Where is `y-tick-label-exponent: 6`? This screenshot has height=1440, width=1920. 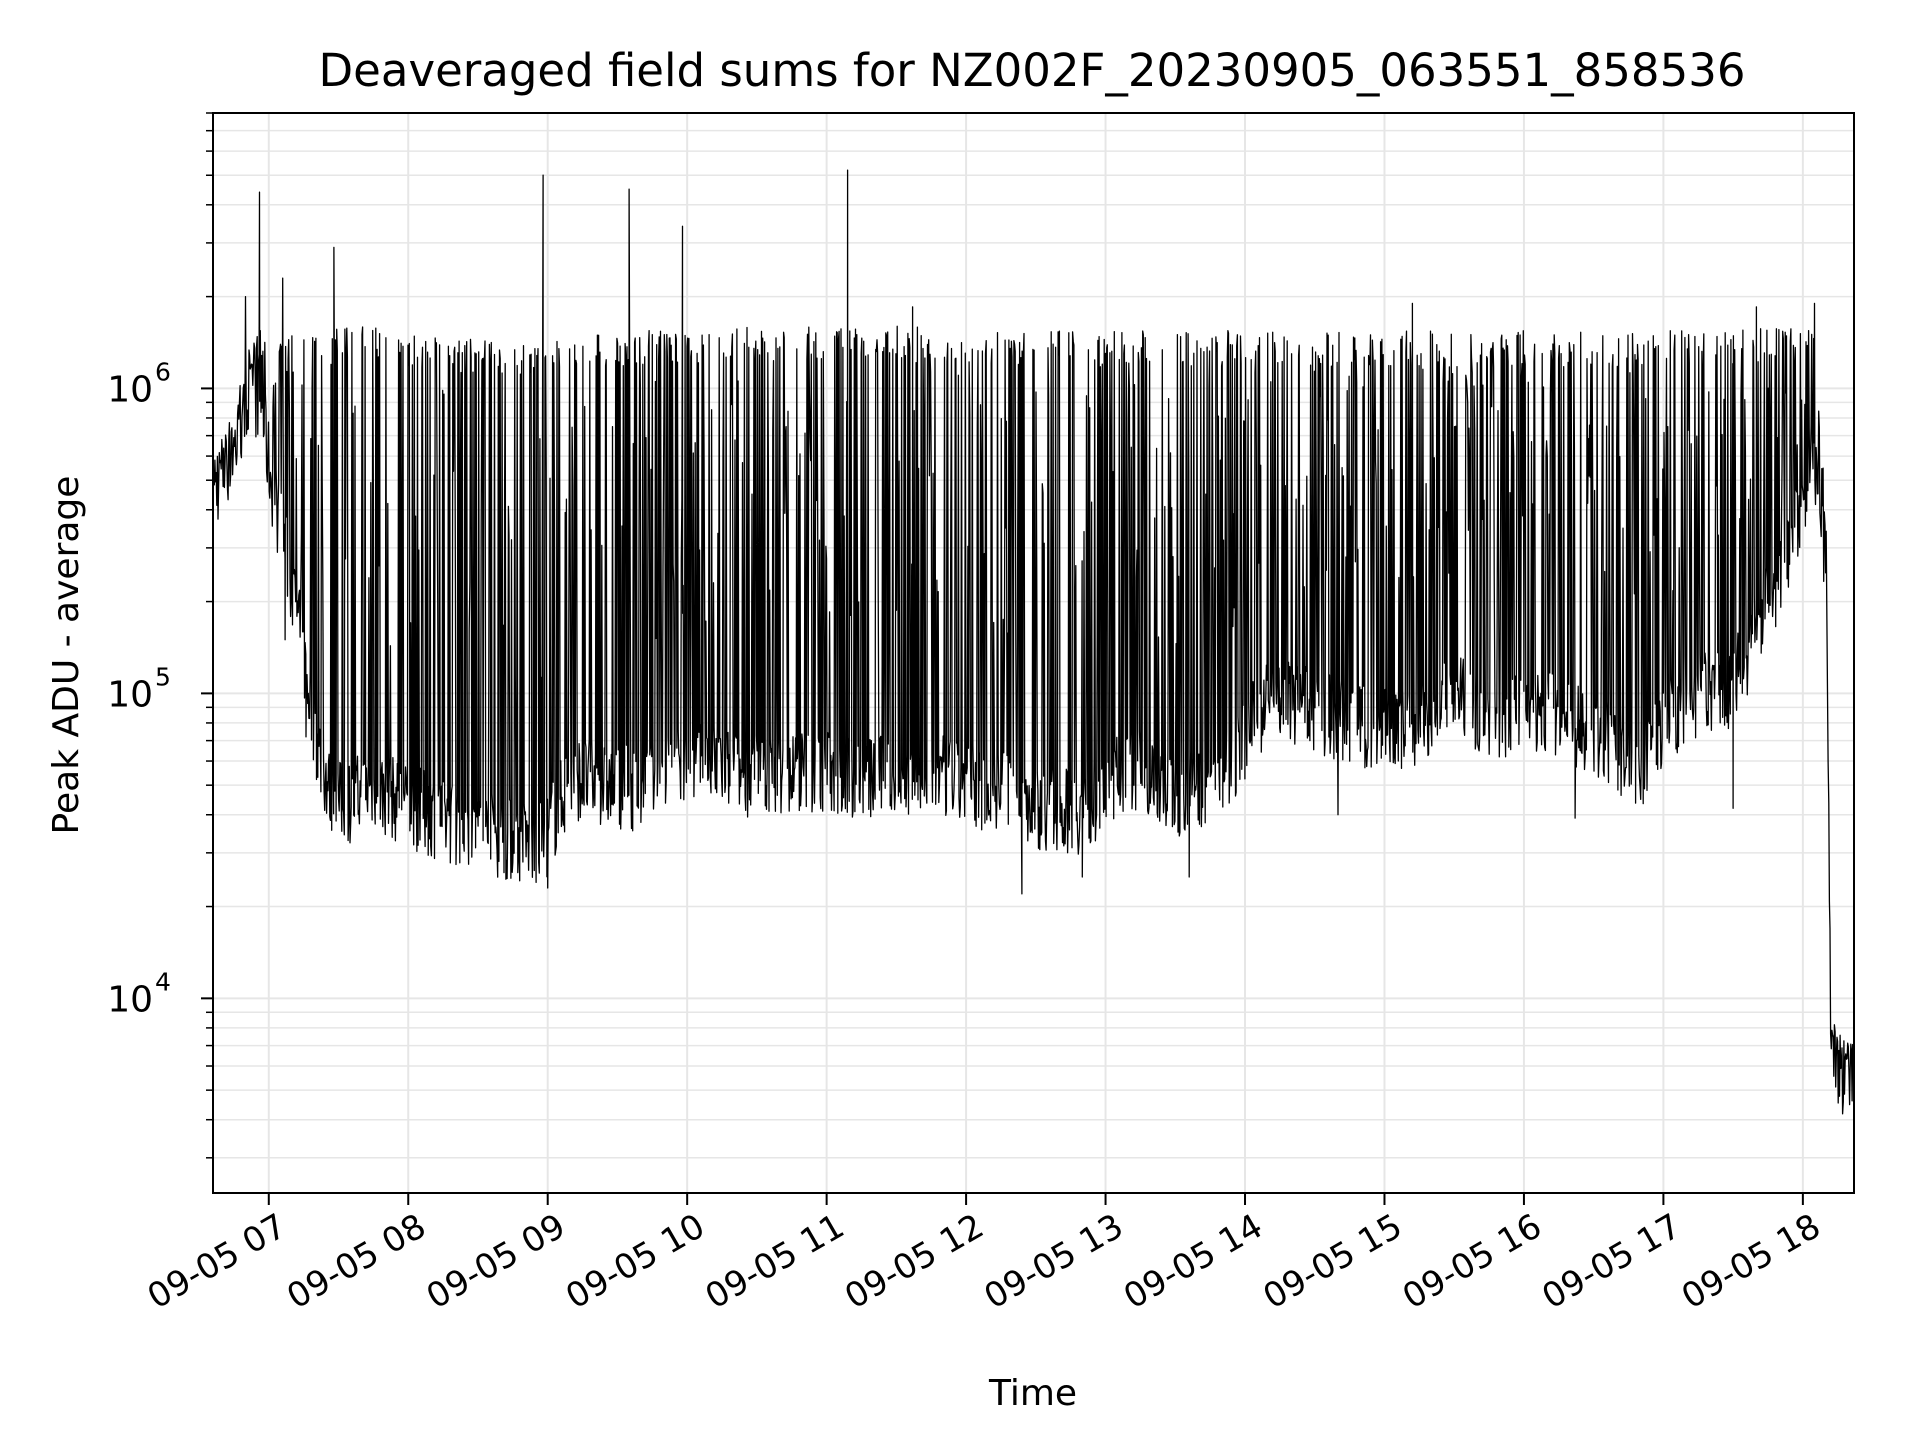 y-tick-label-exponent: 6 is located at coordinates (163, 371).